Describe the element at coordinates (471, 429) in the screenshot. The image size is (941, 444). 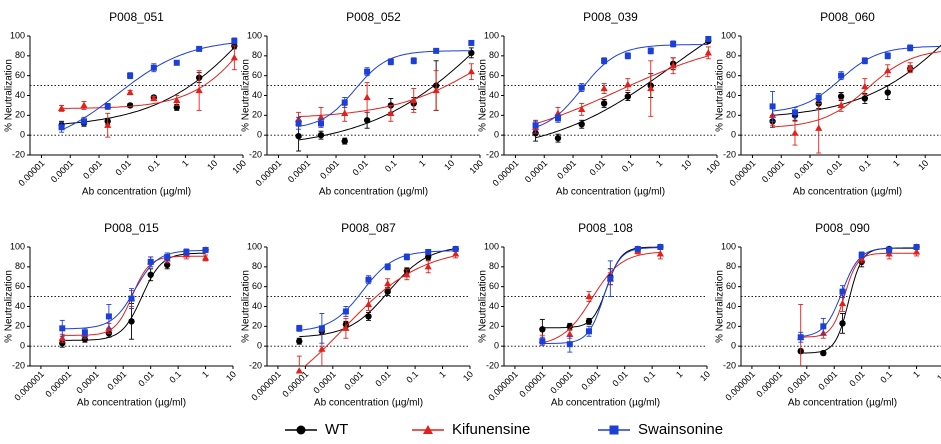
I see `legend-item: Kifunensine` at that location.